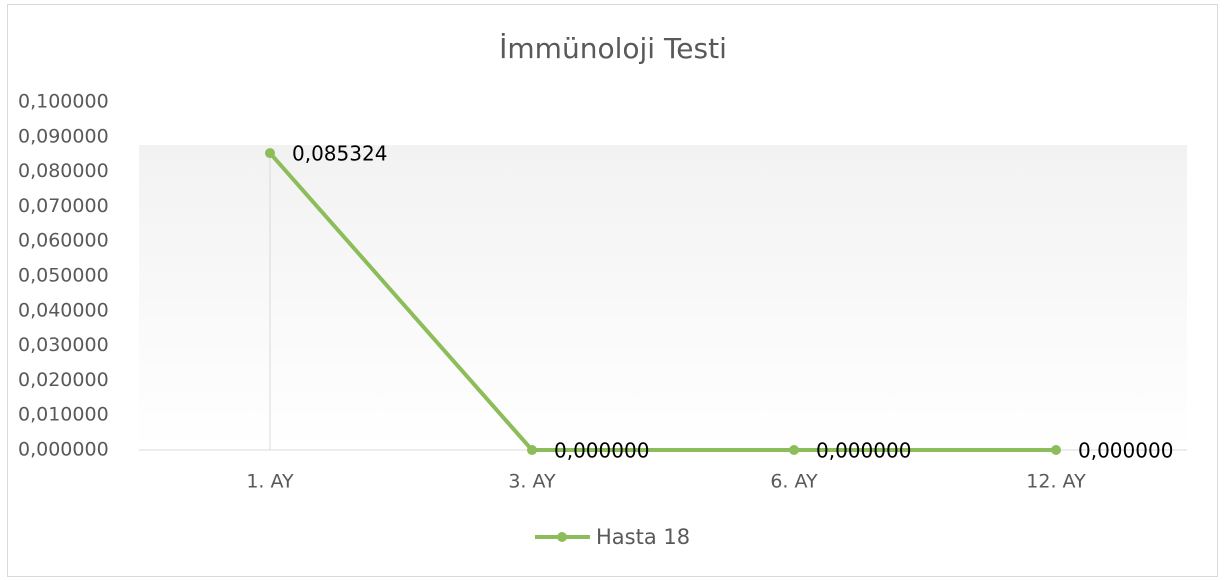 The width and height of the screenshot is (1226, 580). I want to click on y-tick-label: 0,010000, so click(63, 415).